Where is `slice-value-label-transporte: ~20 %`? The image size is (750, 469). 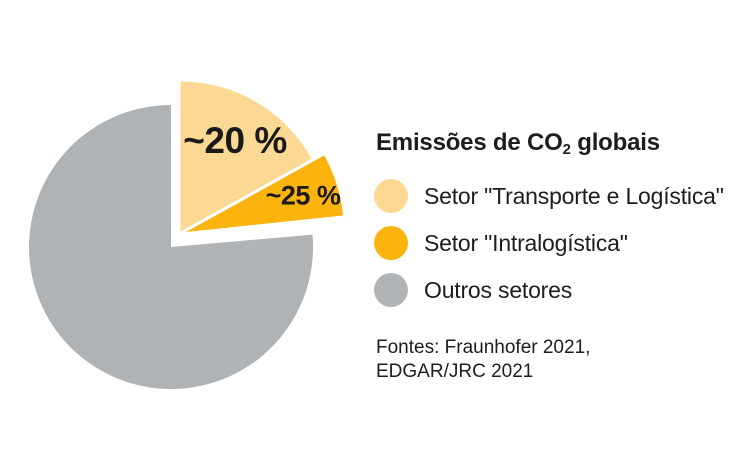
slice-value-label-transporte: ~20 % is located at coordinates (235, 140).